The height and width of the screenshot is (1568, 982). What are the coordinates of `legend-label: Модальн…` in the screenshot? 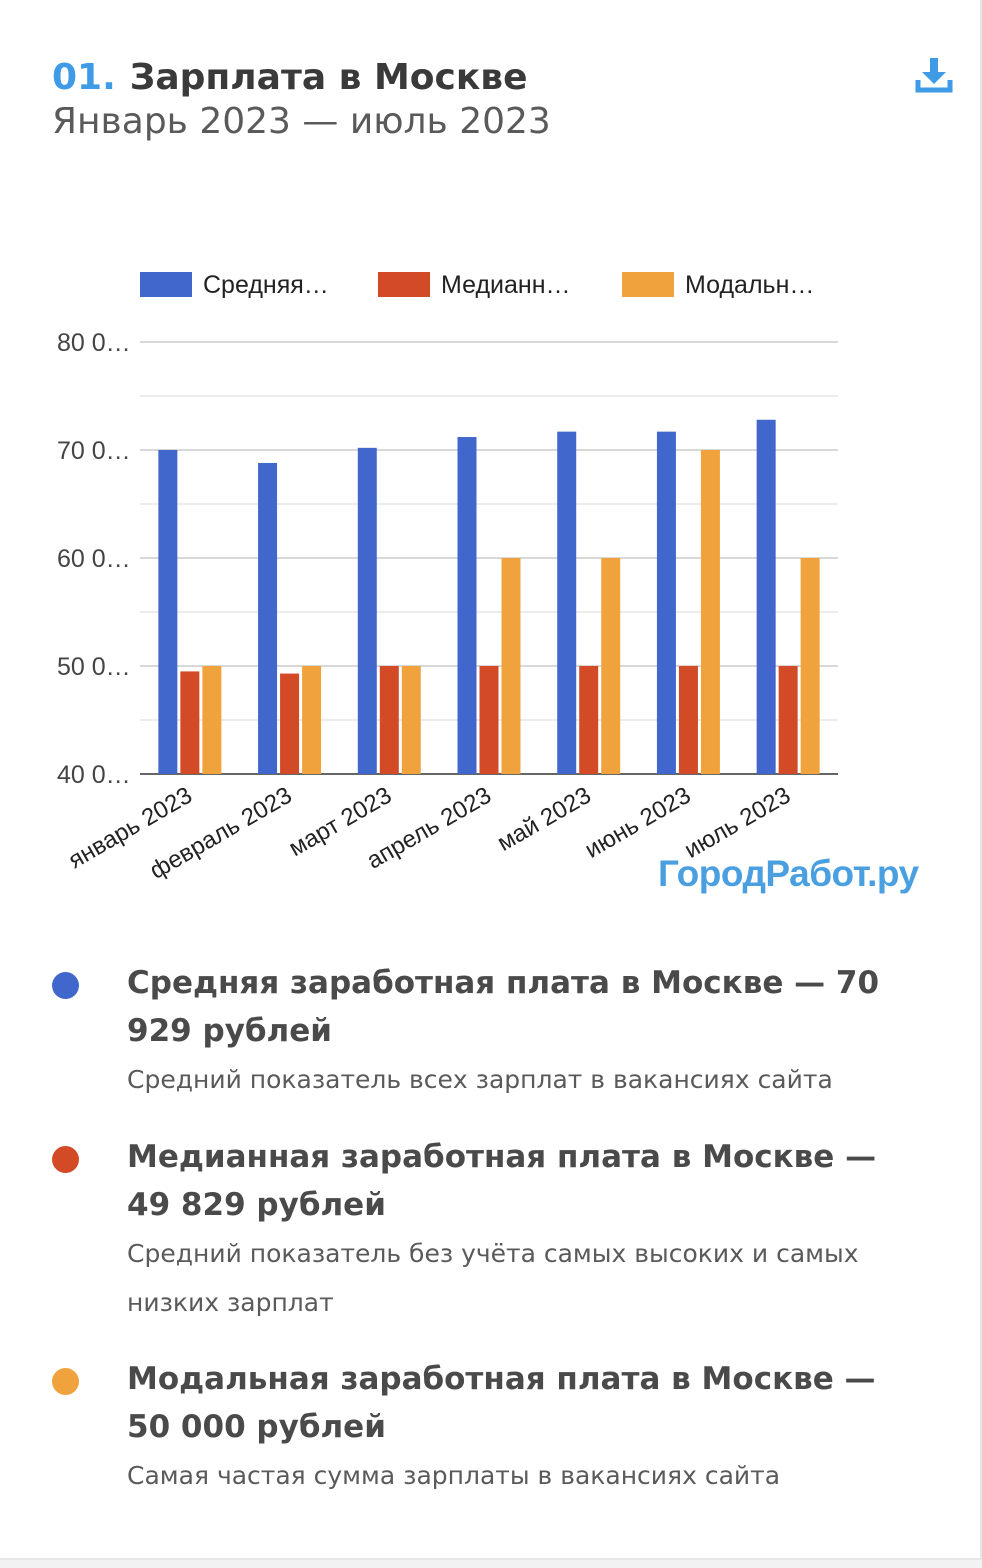 It's located at (749, 285).